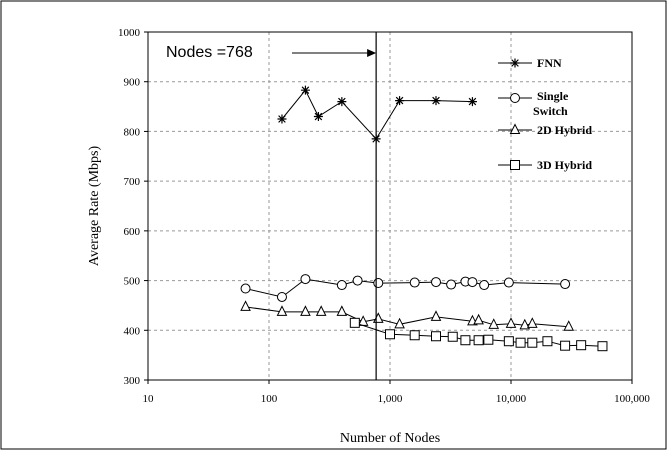  I want to click on series-single-switch, so click(405, 288).